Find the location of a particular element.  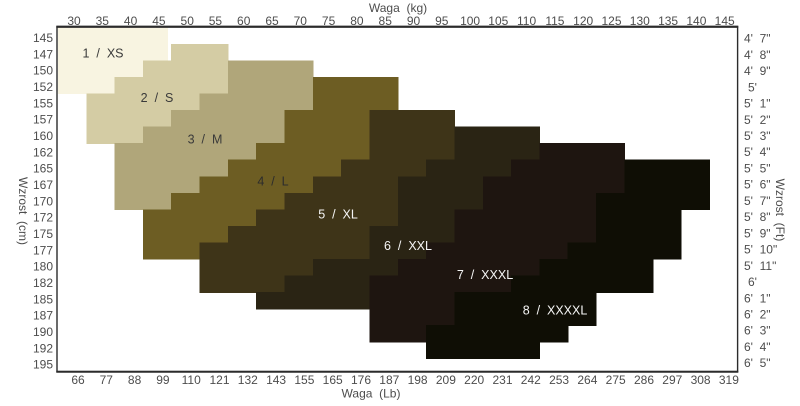

svg-text: 5' 5" is located at coordinates (757, 168).